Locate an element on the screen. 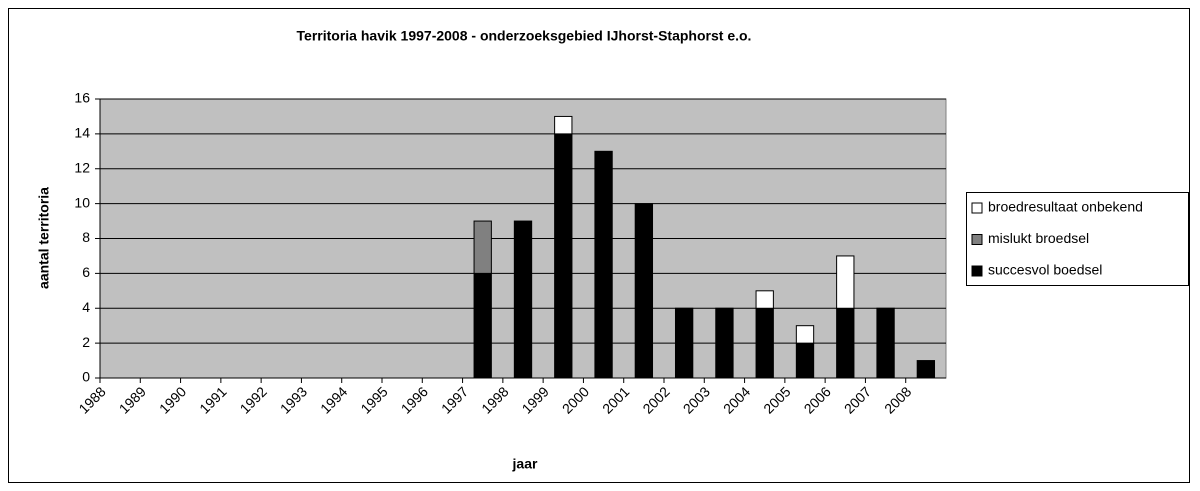  y-tick-label: 4 is located at coordinates (86, 307).